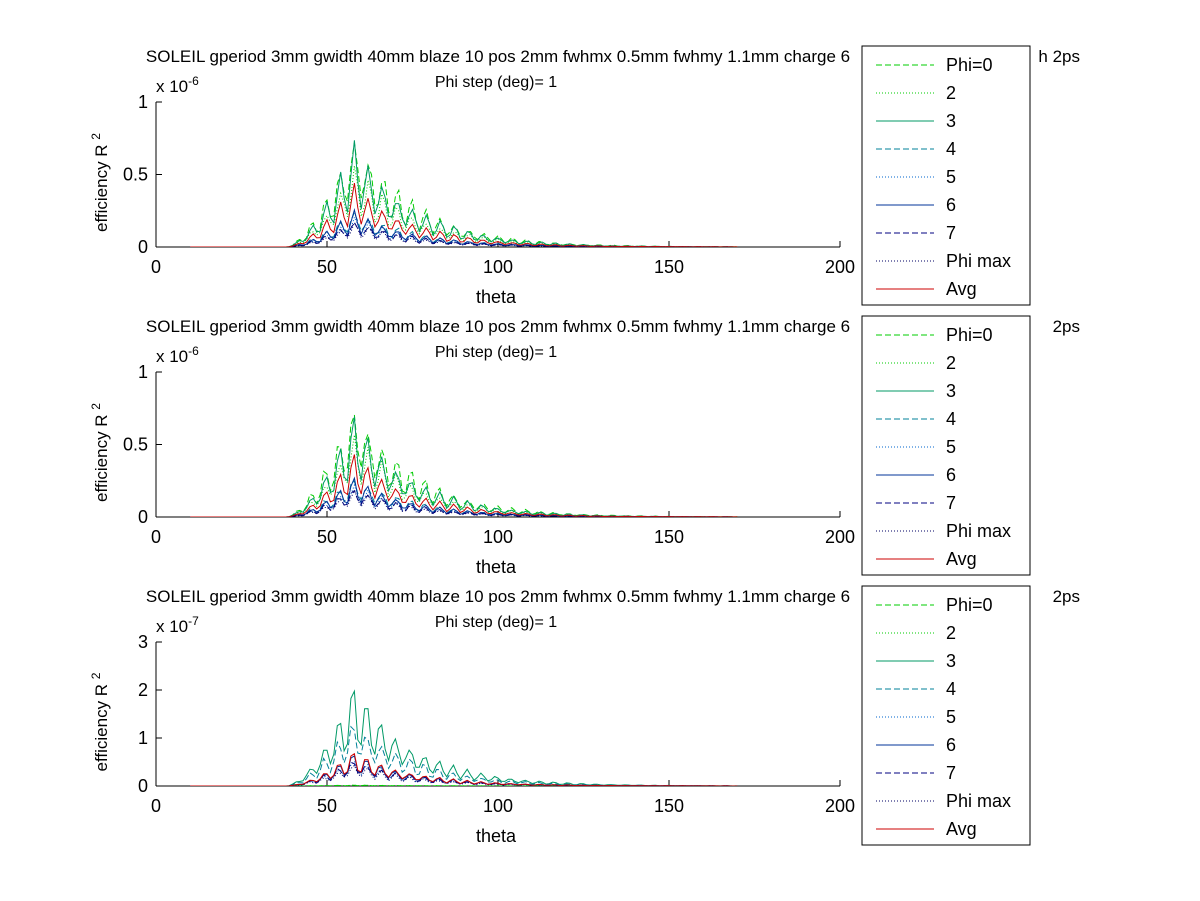 This screenshot has height=901, width=1200. Describe the element at coordinates (177, 625) in the screenshot. I see `y-exponent-label: x 10-7` at that location.